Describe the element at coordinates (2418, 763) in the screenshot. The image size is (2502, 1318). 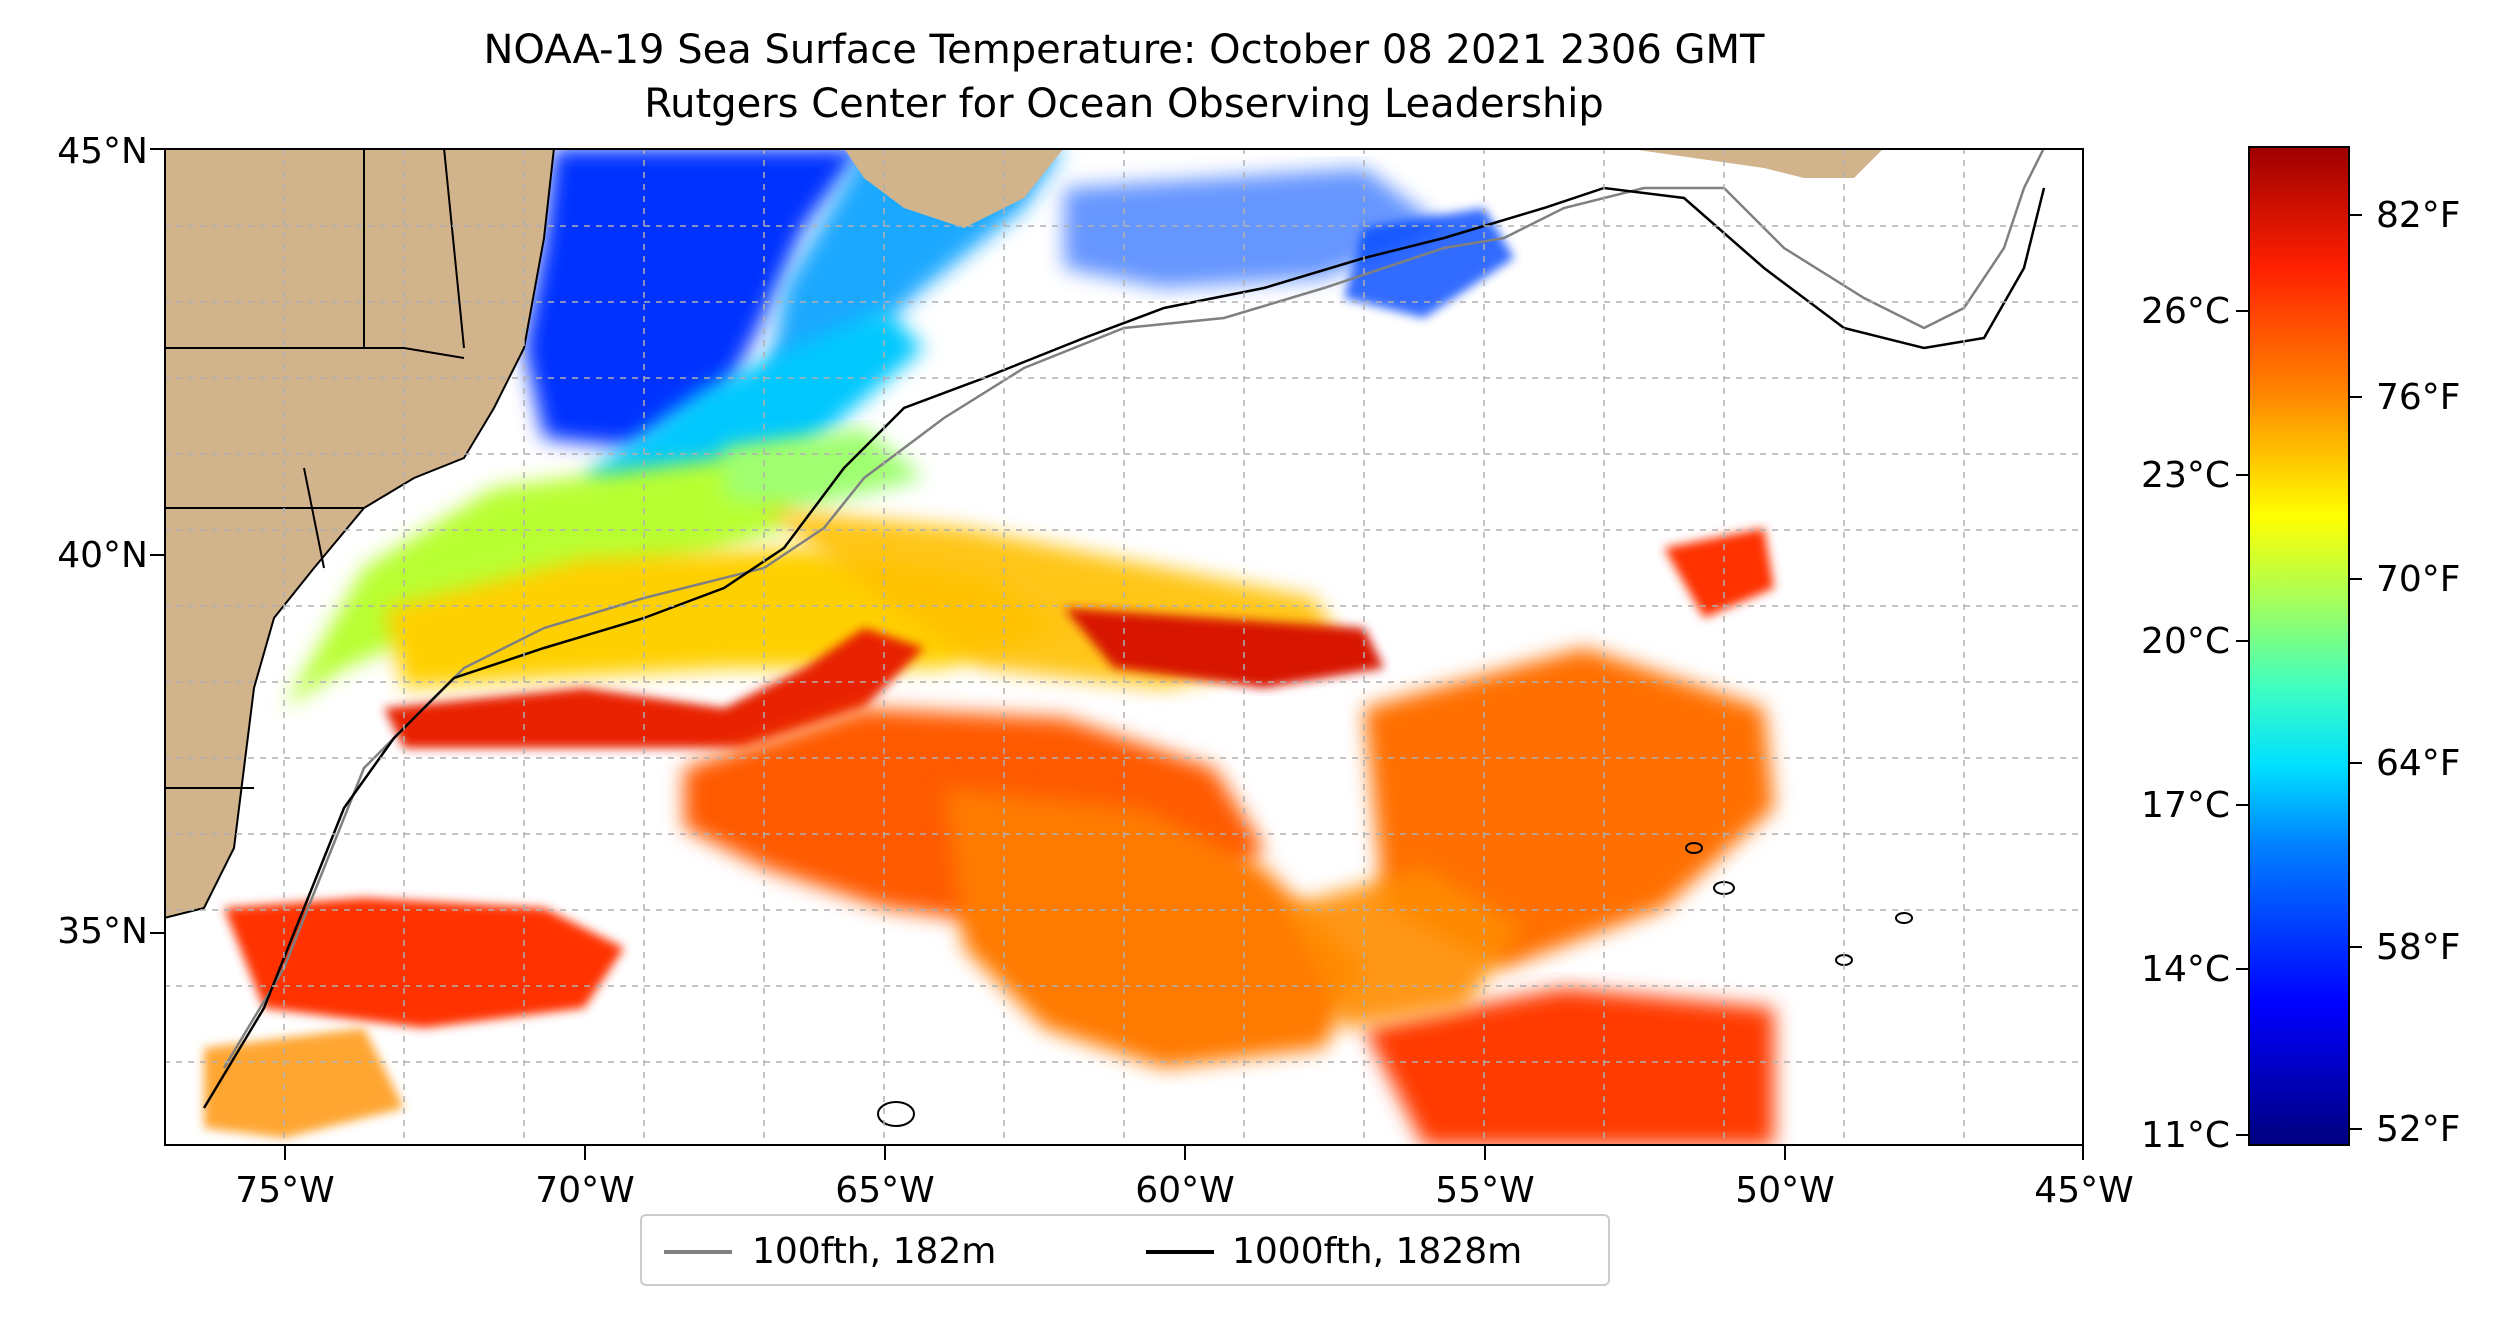
I see `colorbar-fahrenheit-label: 64°F` at that location.